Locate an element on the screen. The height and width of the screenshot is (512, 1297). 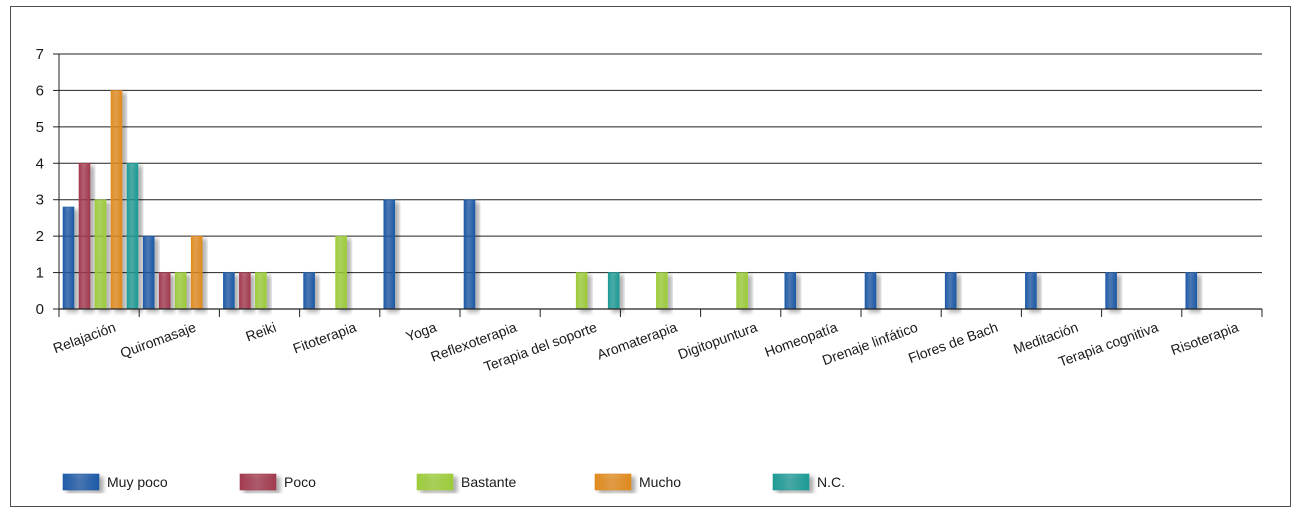
y-tick-label: 6 is located at coordinates (40, 90).